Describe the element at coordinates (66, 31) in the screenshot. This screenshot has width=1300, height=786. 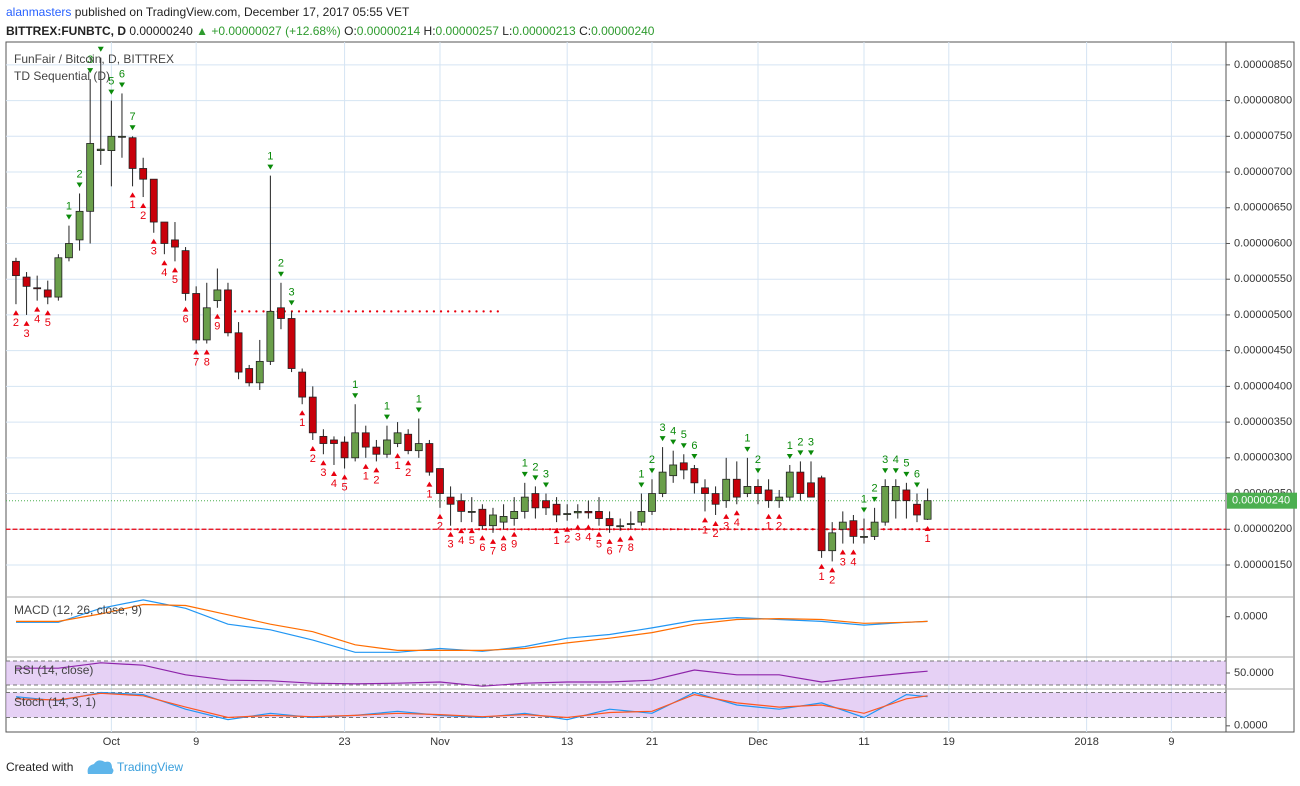
I see `symbol: BITTREX:FUNBTC, D` at that location.